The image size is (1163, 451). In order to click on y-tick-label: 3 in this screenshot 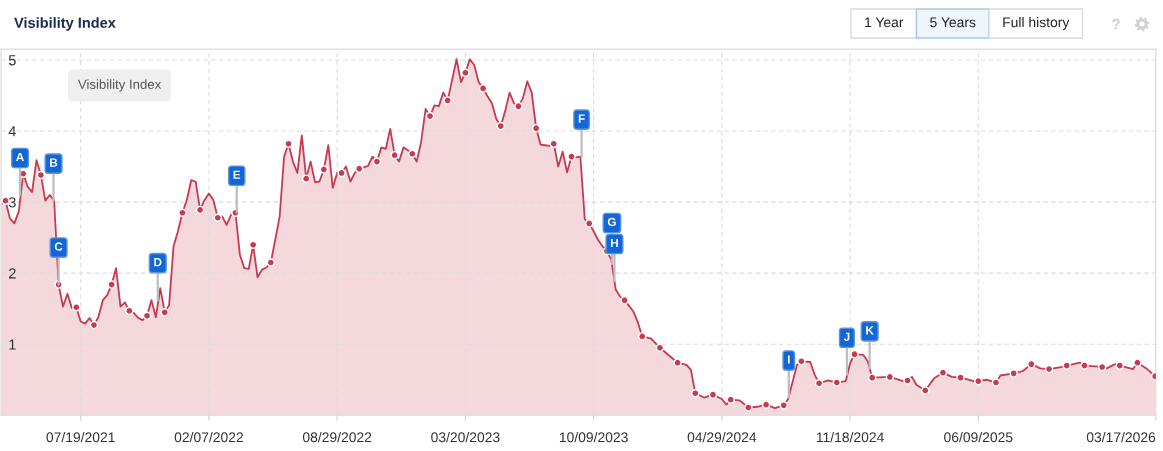, I will do `click(12, 202)`.